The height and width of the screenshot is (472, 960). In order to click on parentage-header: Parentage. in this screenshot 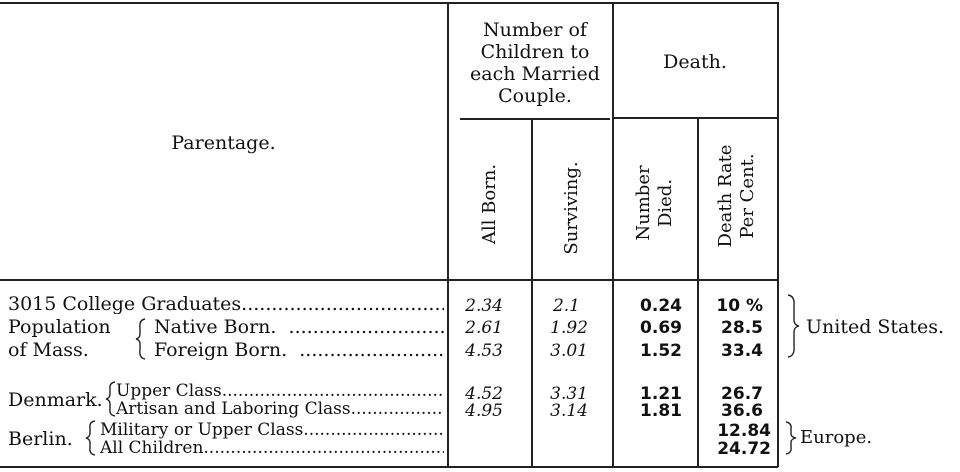, I will do `click(223, 143)`.